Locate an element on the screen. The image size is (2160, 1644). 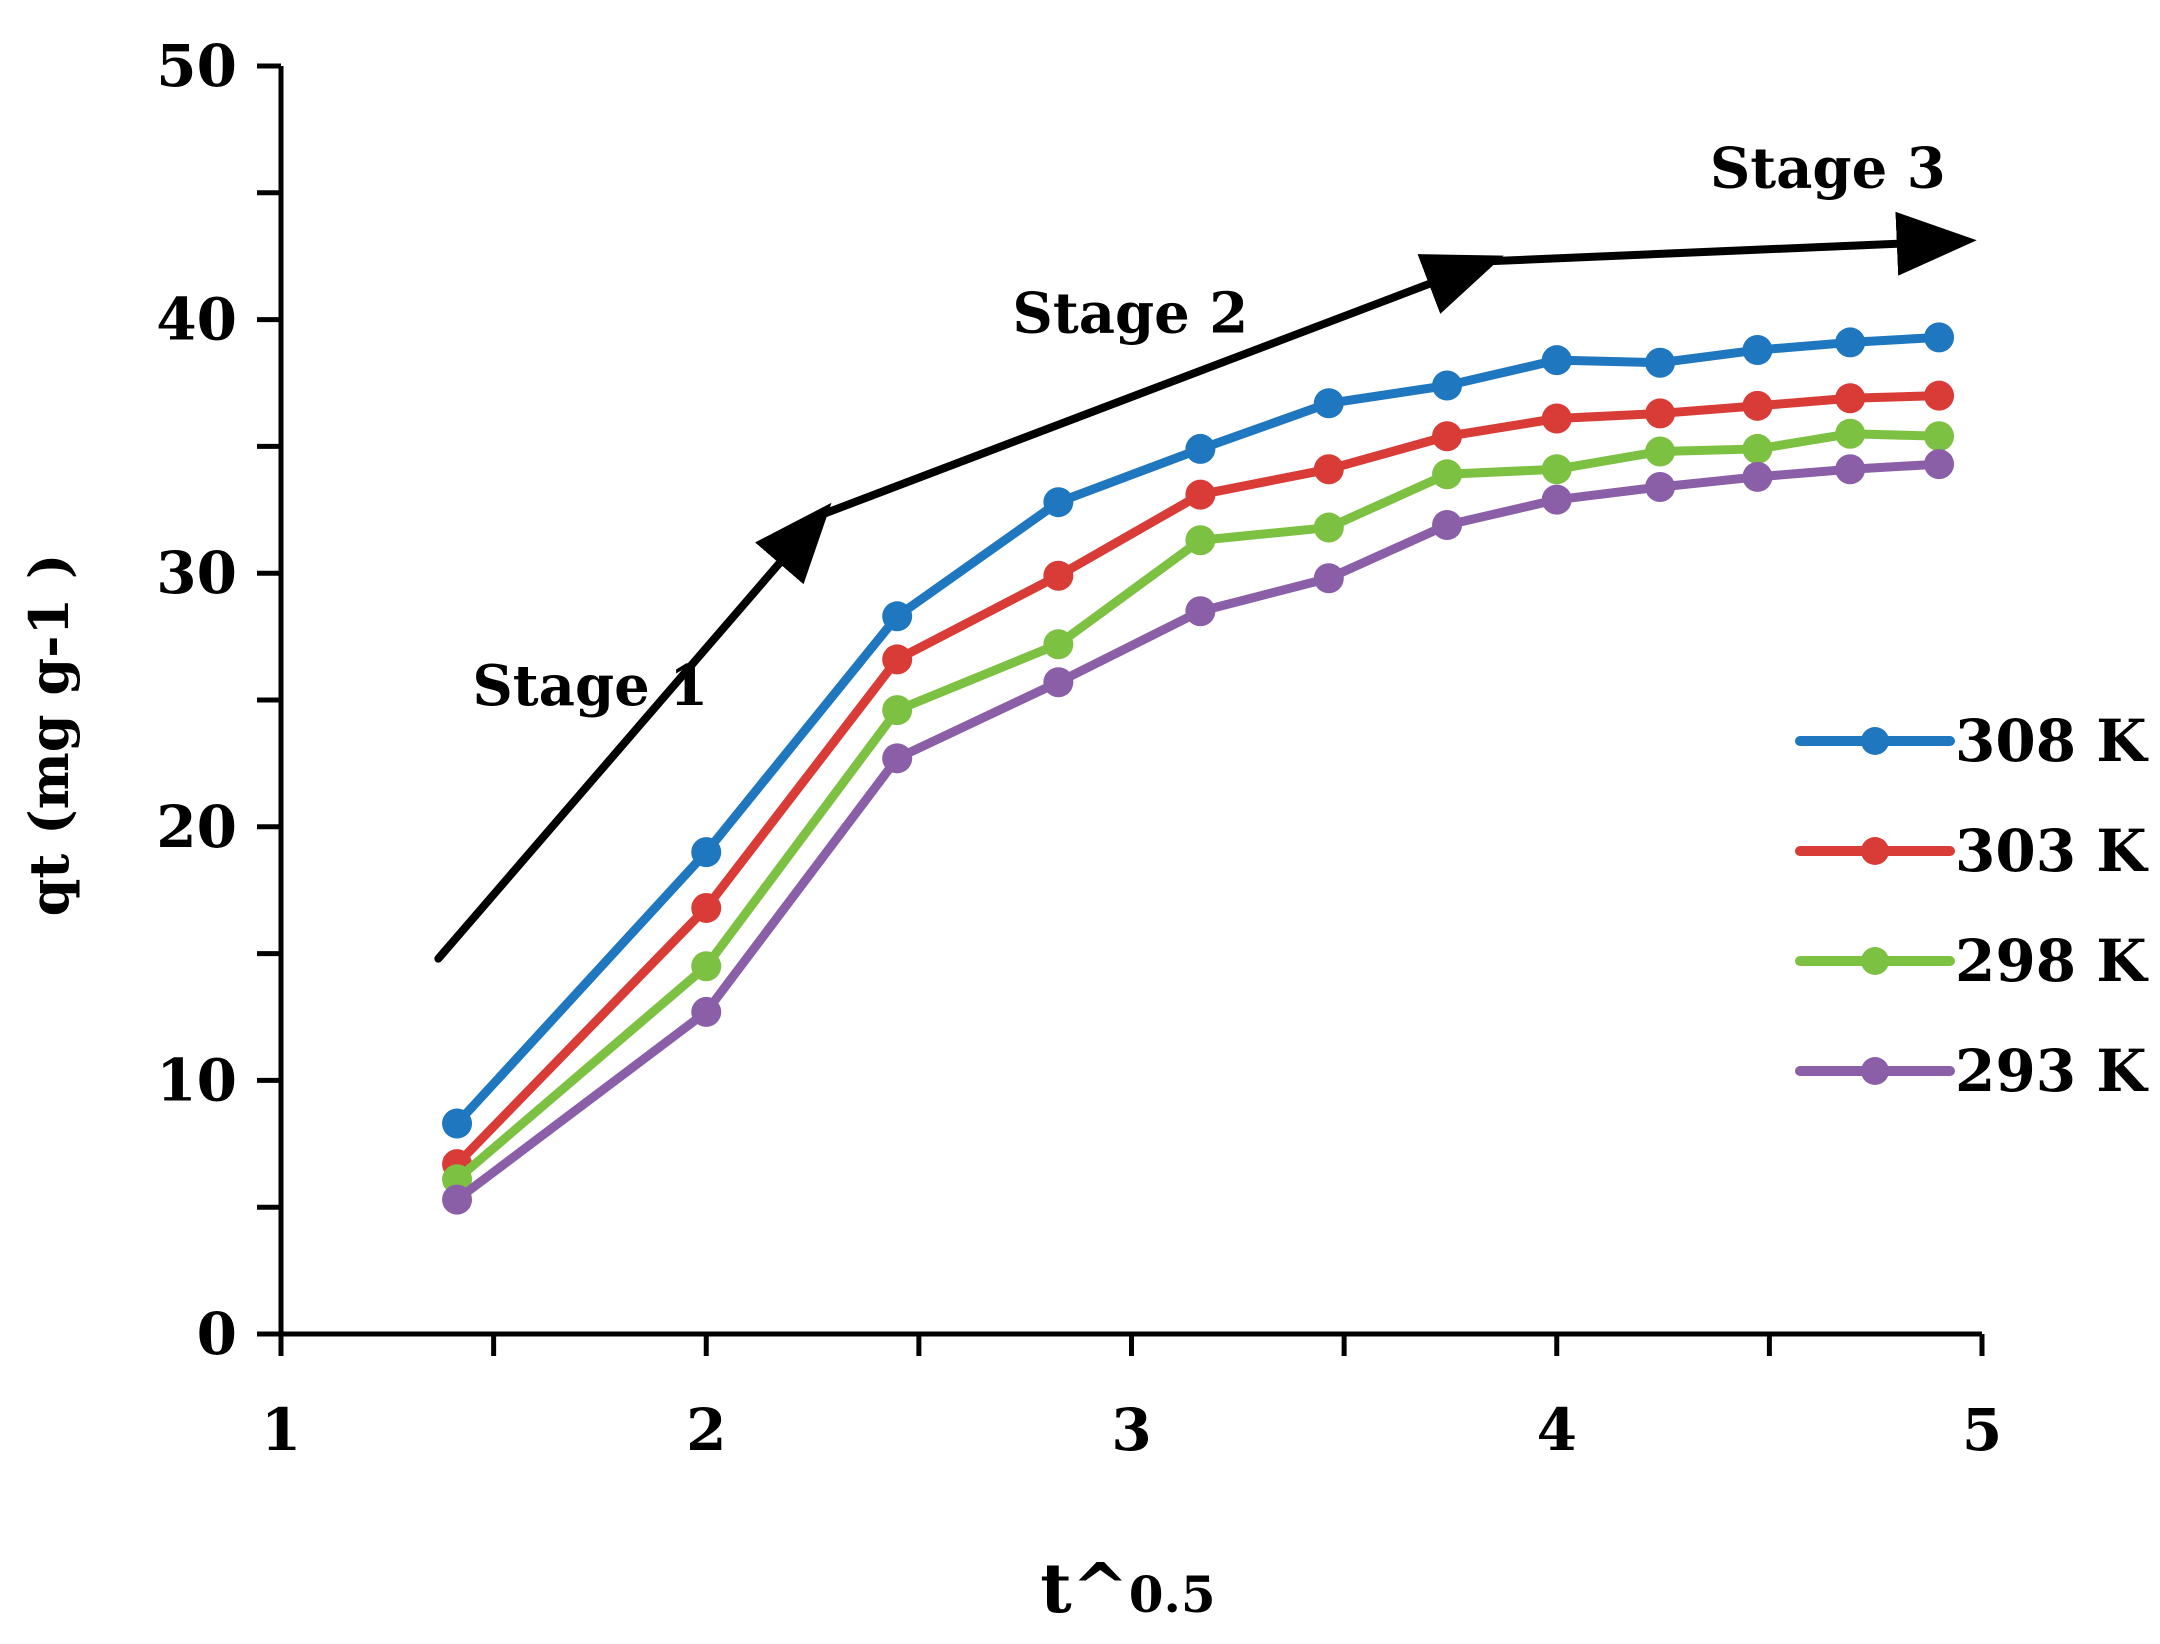
x-tick-label: 5 is located at coordinates (1982, 1430).